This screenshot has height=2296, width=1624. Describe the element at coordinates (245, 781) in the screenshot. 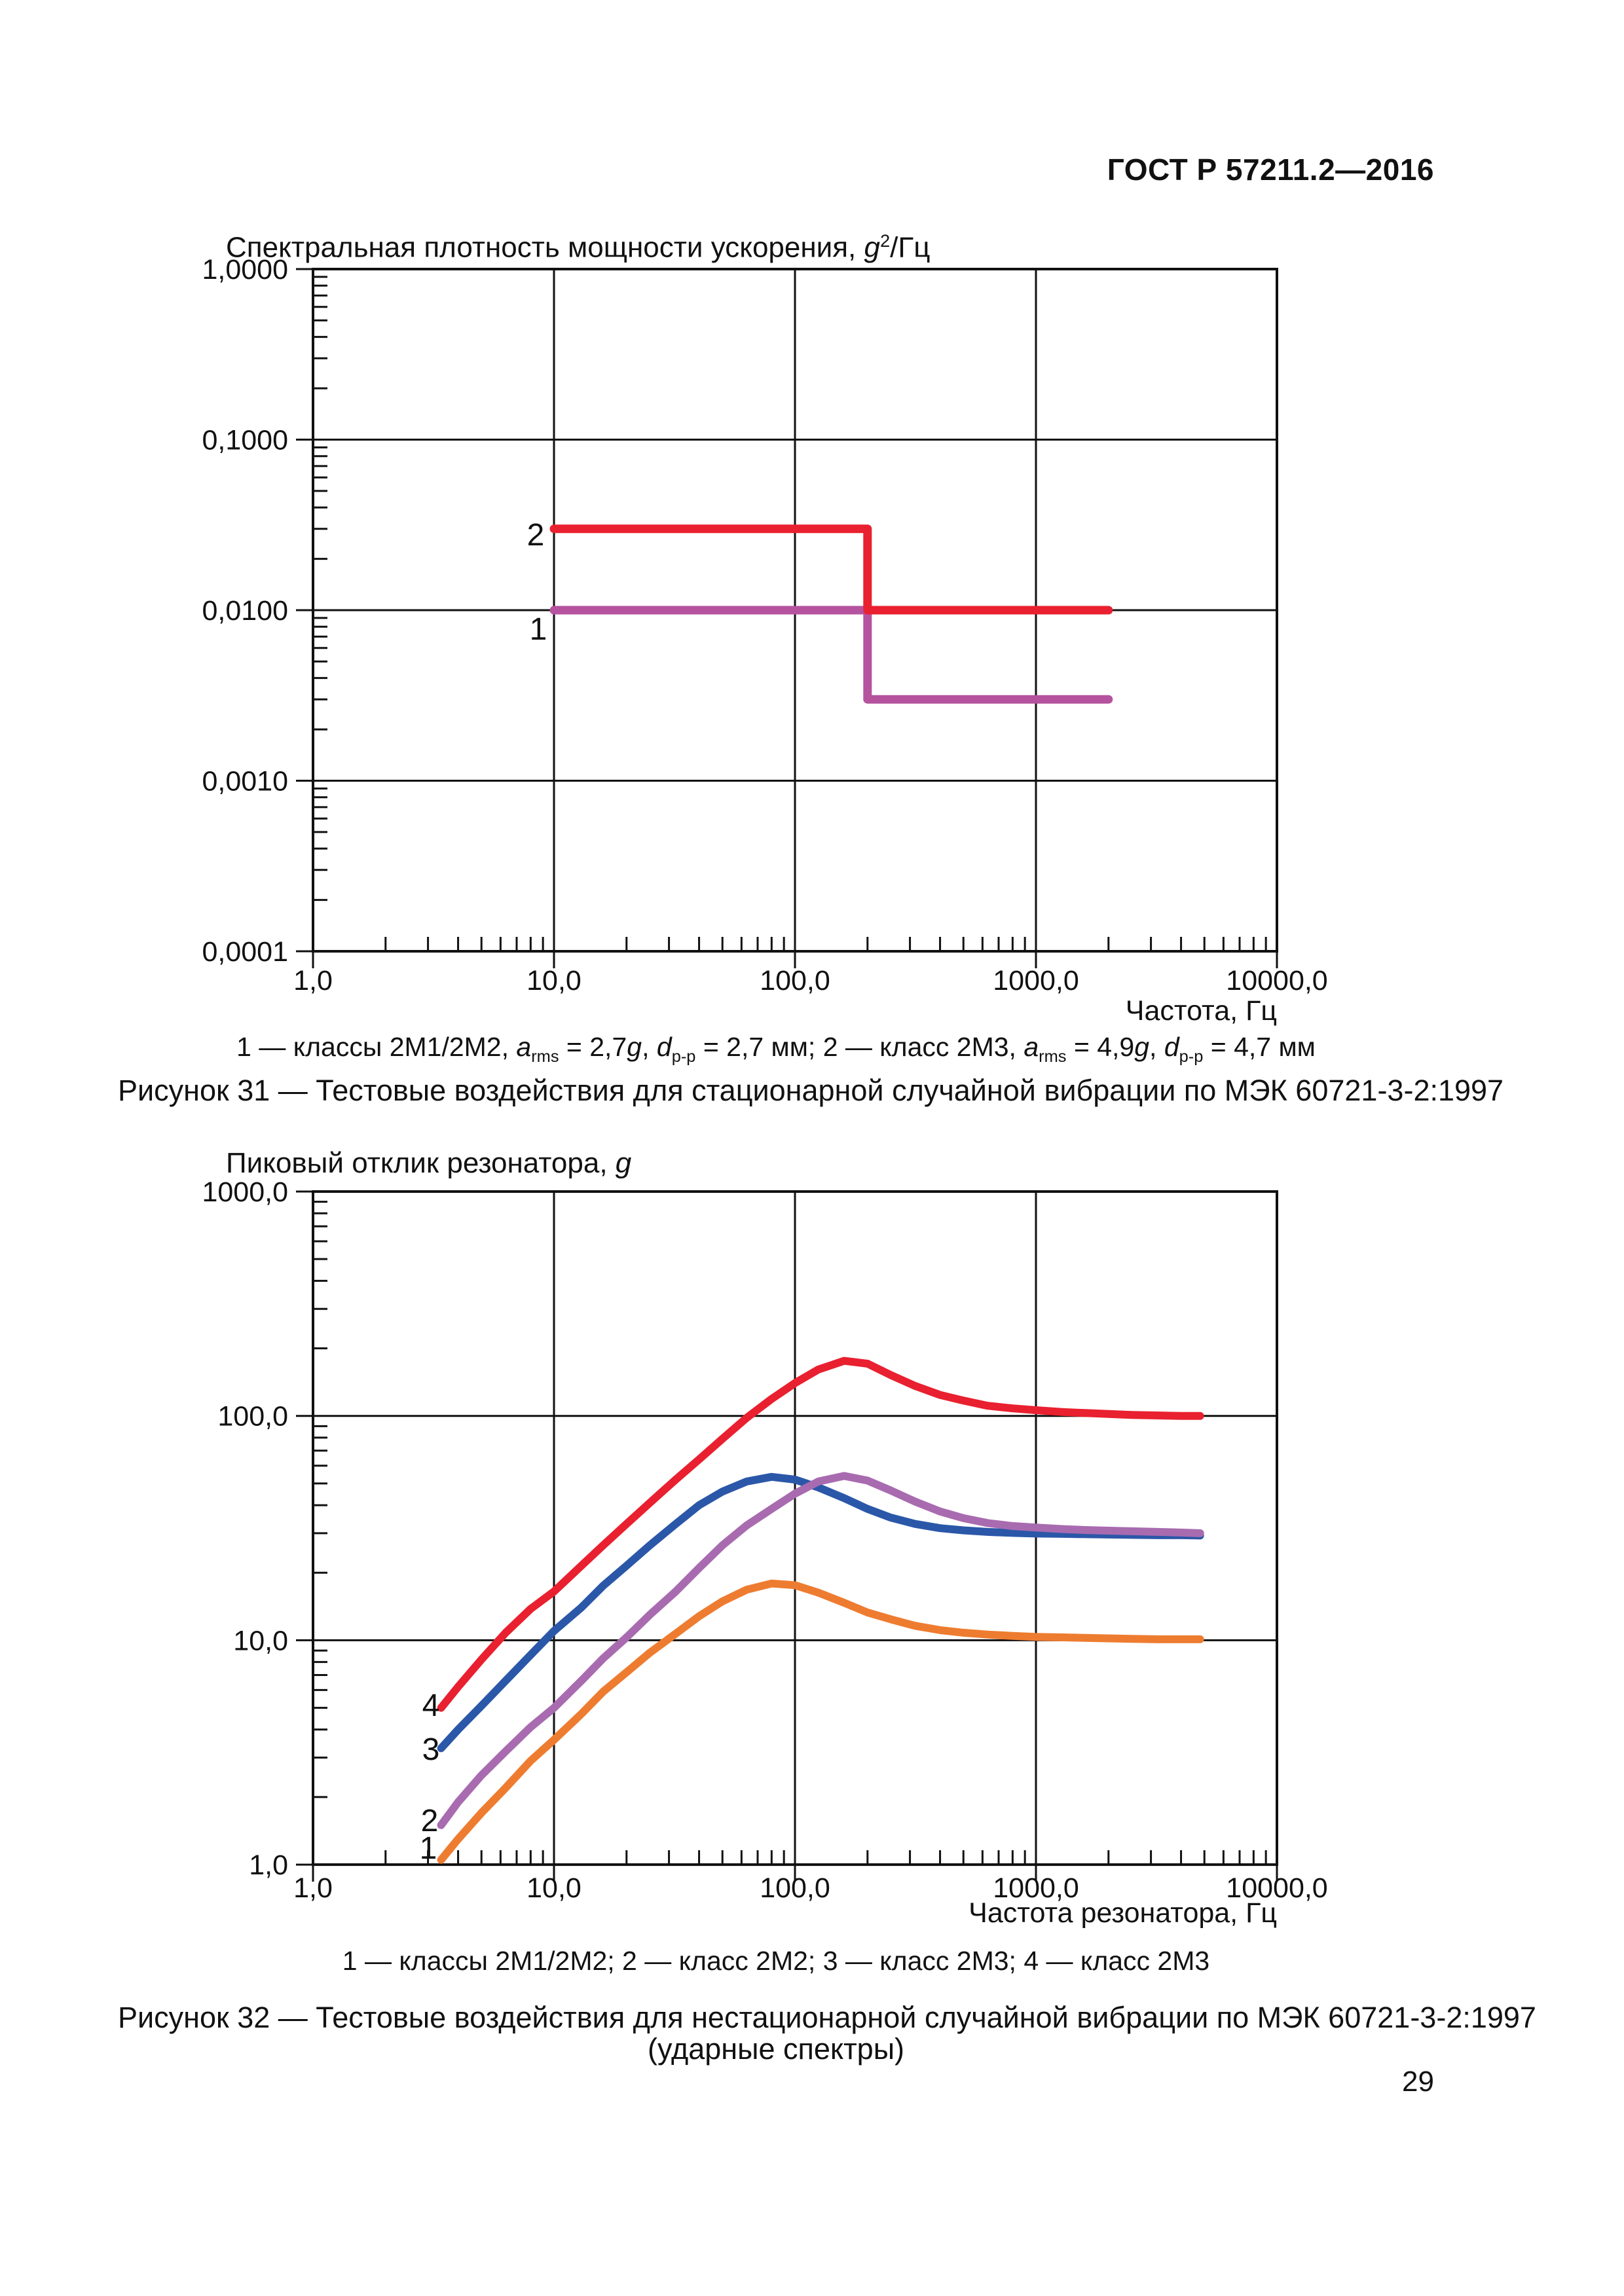

I see `y-tick-label: 0,0010` at that location.